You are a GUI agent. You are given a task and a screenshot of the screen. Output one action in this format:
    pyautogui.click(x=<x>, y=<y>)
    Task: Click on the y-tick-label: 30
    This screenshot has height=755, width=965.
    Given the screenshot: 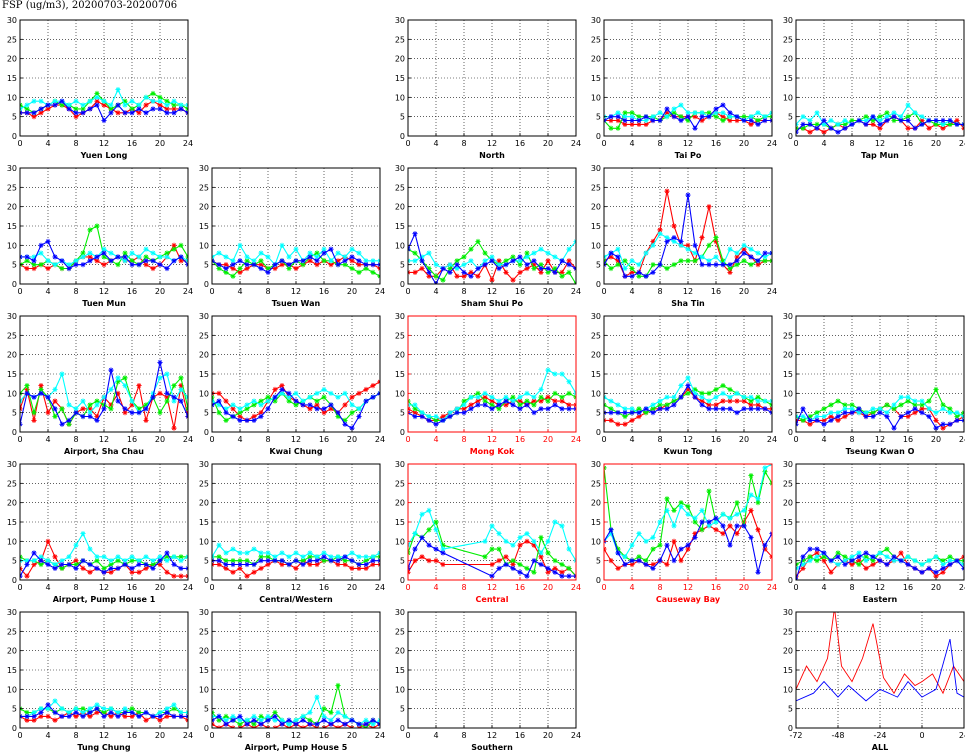 What is the action you would take?
    pyautogui.click(x=596, y=464)
    